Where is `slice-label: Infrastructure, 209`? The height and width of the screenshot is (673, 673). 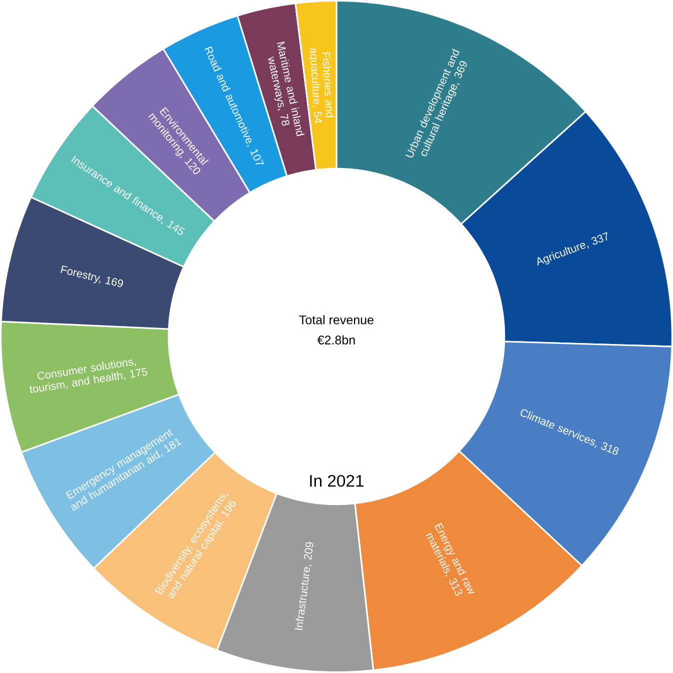
slice-label: Infrastructure, 209 is located at coordinates (304, 586).